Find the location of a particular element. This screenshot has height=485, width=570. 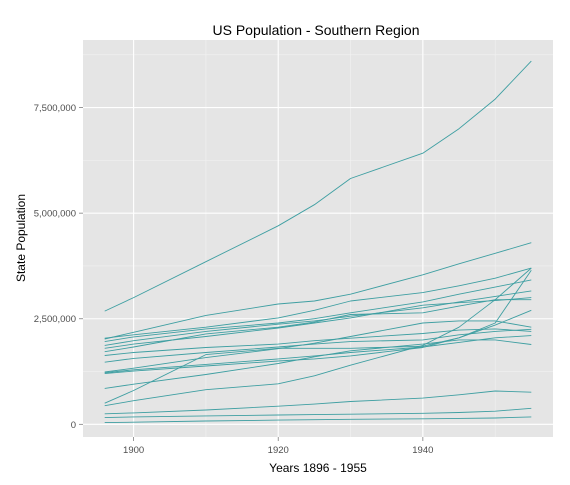

y-axis-title: State Population is located at coordinates (21, 238).